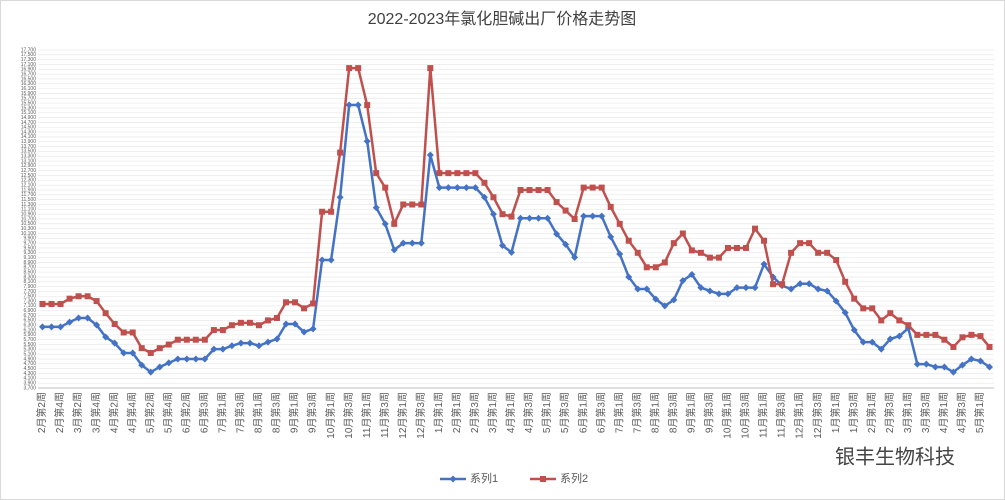  Describe the element at coordinates (28, 210) in the screenshot. I see `y-tick-label: 11,100` at that location.